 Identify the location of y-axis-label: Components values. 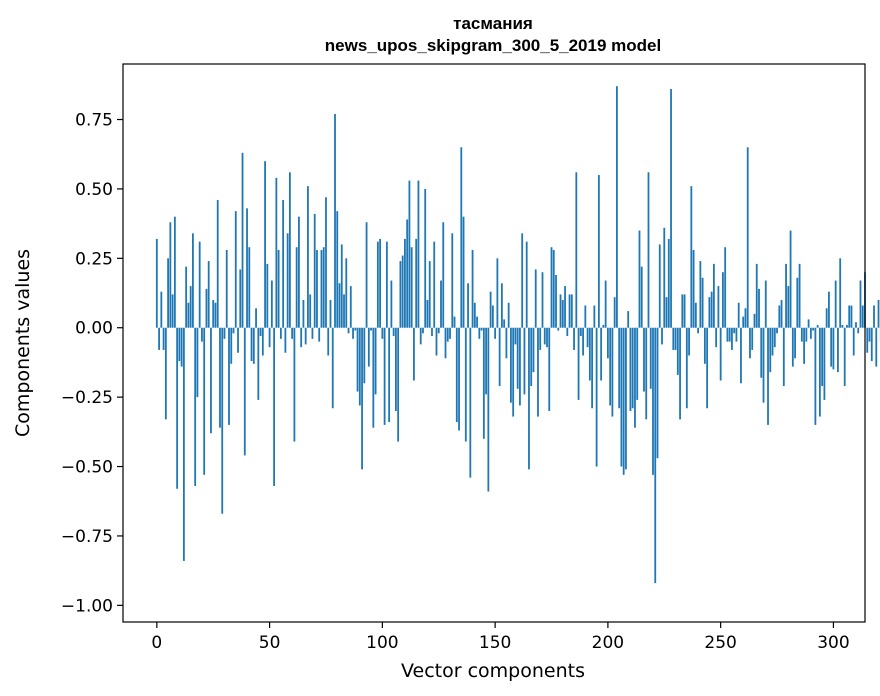
(23, 343).